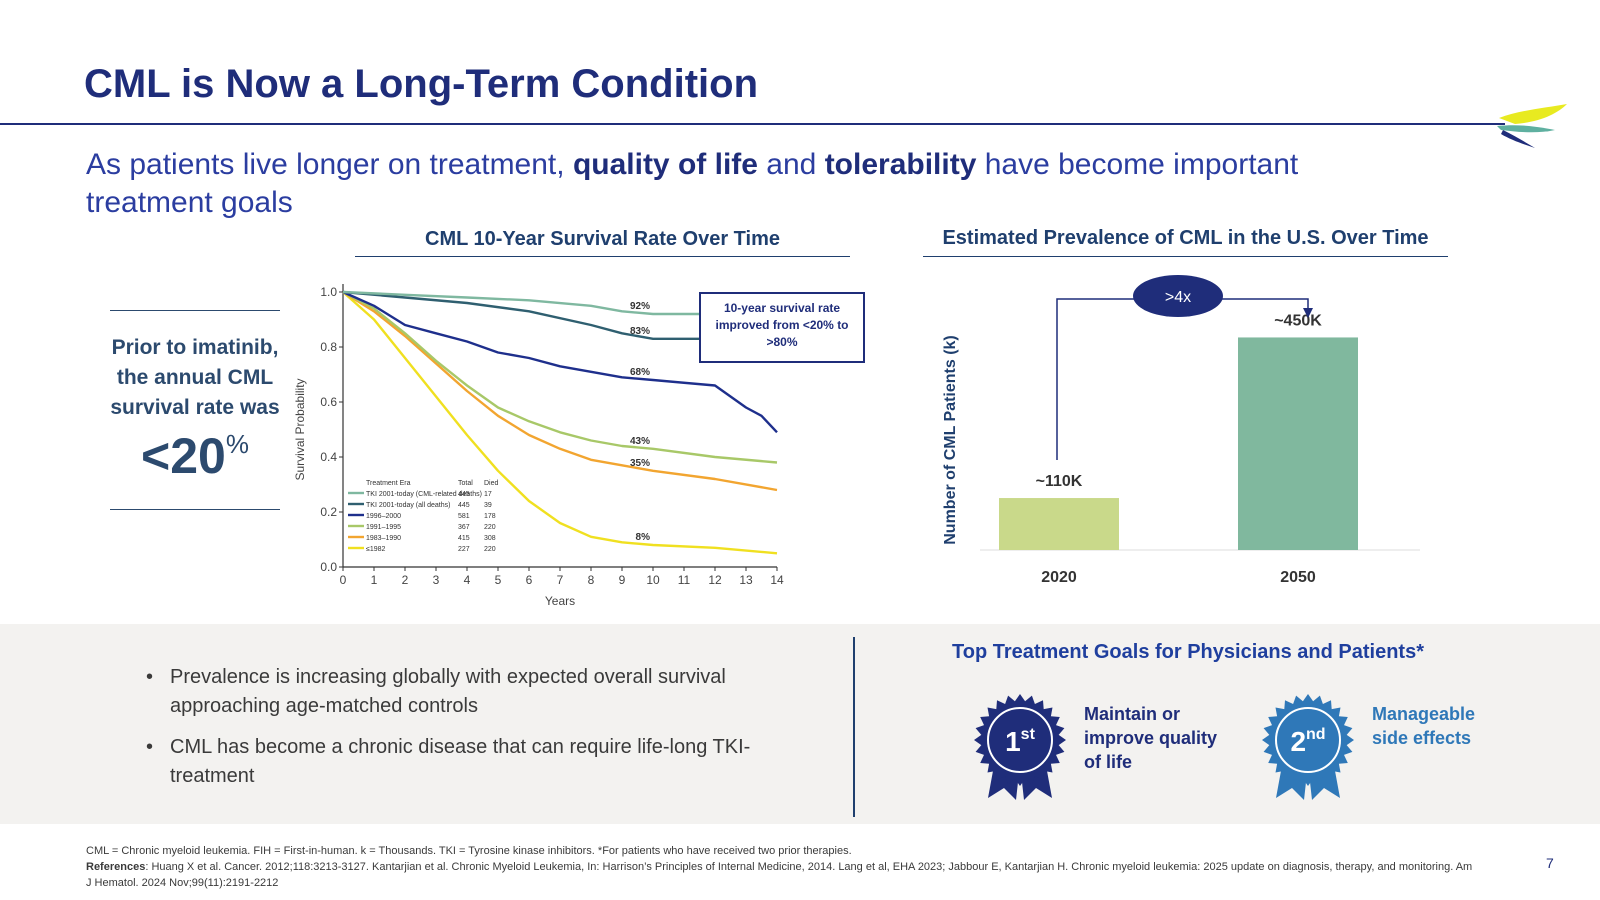  I want to click on survival-value-number: <20, so click(183, 456).